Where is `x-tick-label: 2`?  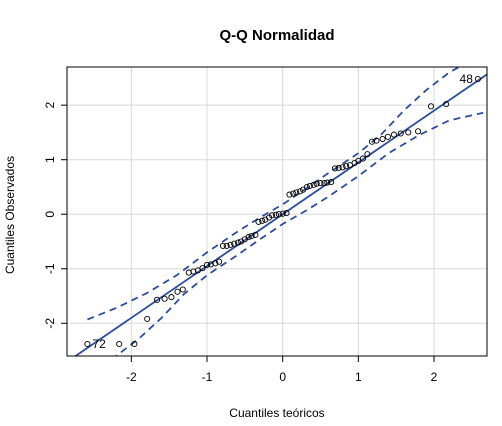 x-tick-label: 2 is located at coordinates (434, 377).